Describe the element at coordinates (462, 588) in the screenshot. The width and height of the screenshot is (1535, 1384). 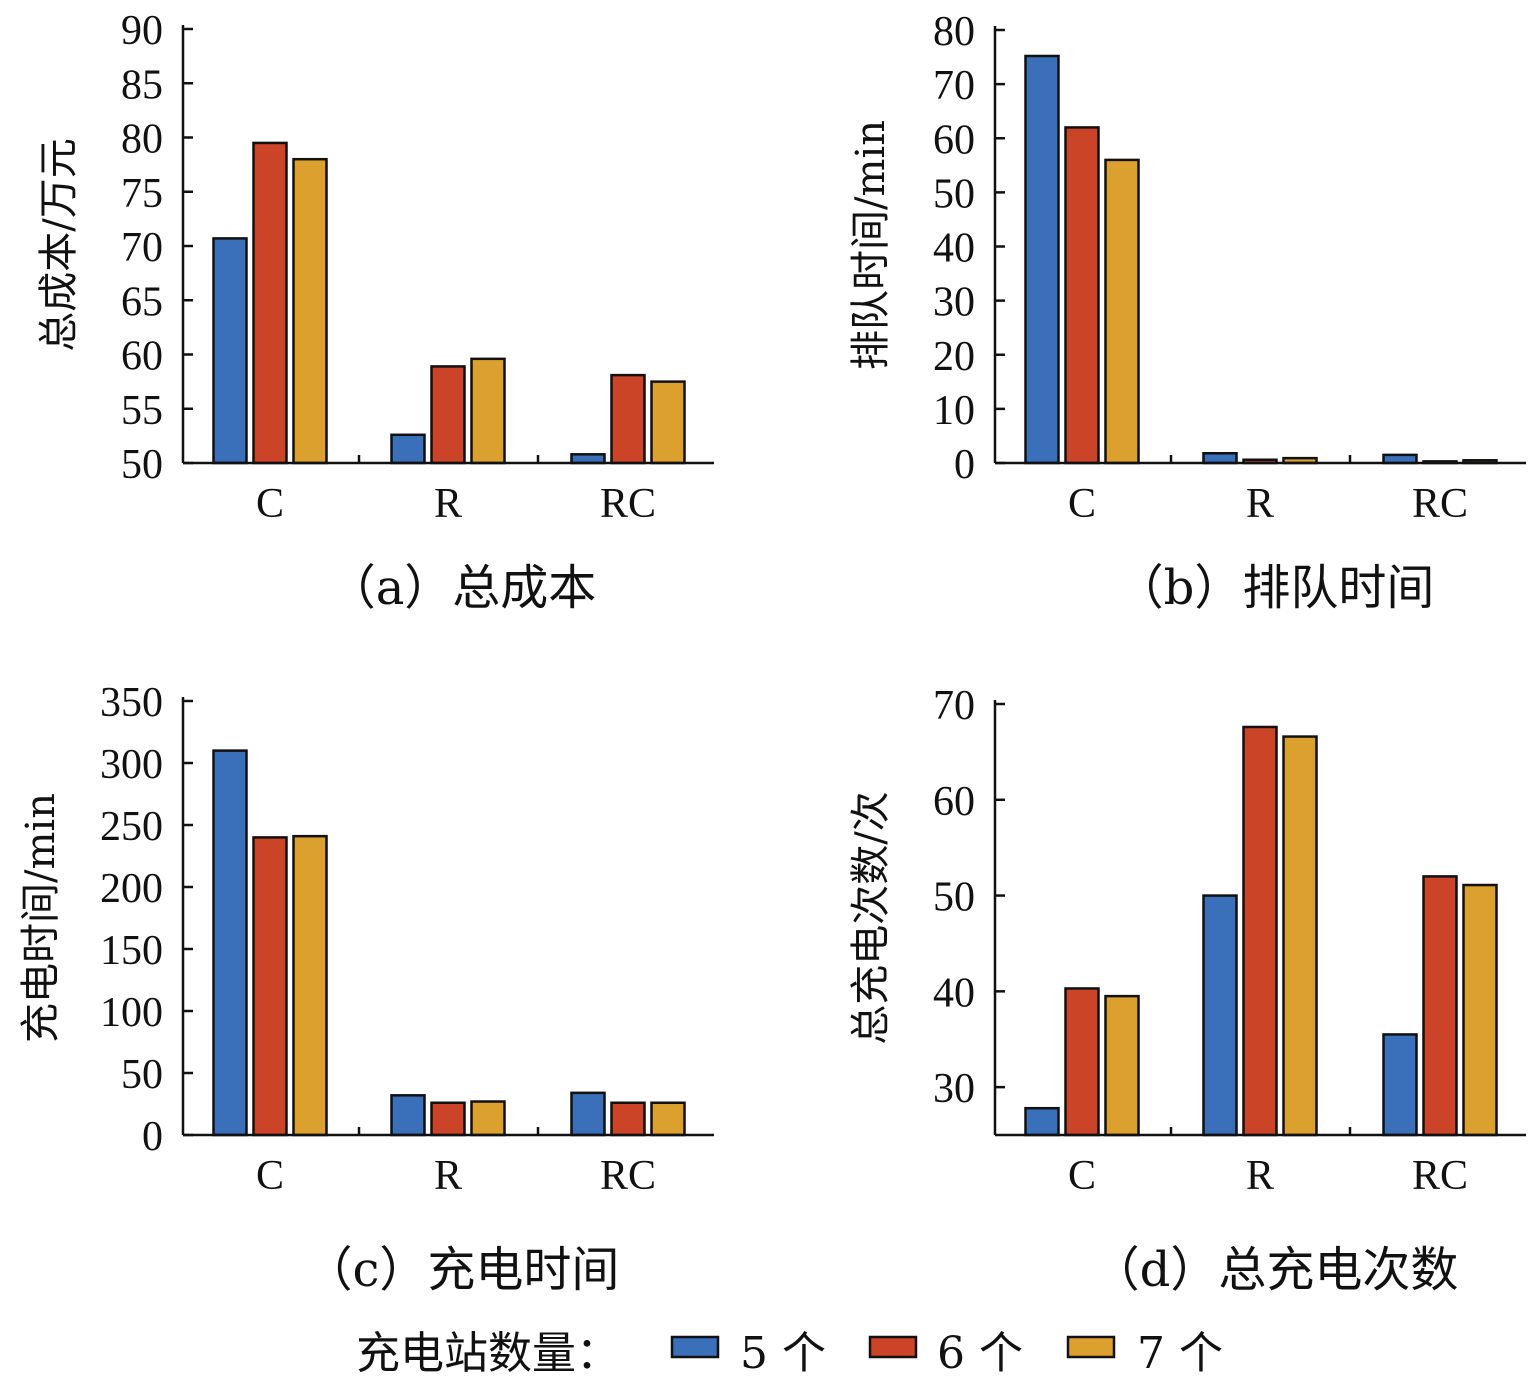
I see `chart-caption: （a）总成本` at that location.